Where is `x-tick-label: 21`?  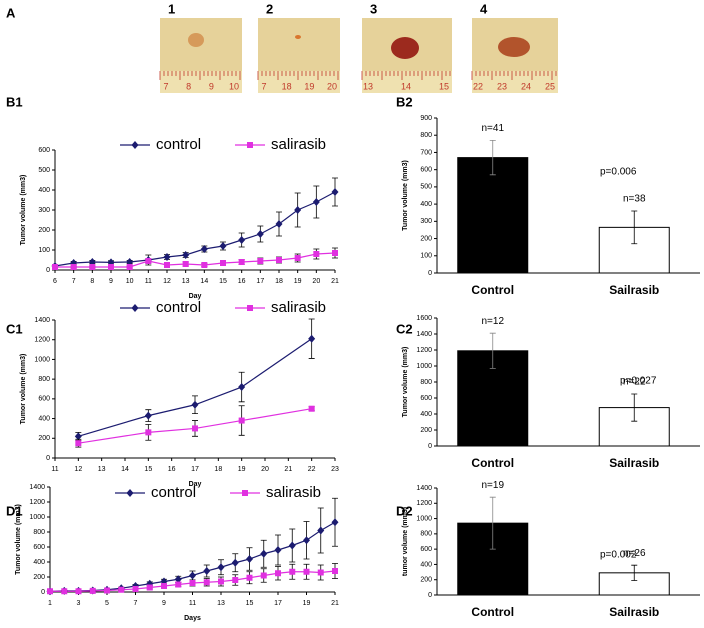 x-tick-label: 21 is located at coordinates (335, 281).